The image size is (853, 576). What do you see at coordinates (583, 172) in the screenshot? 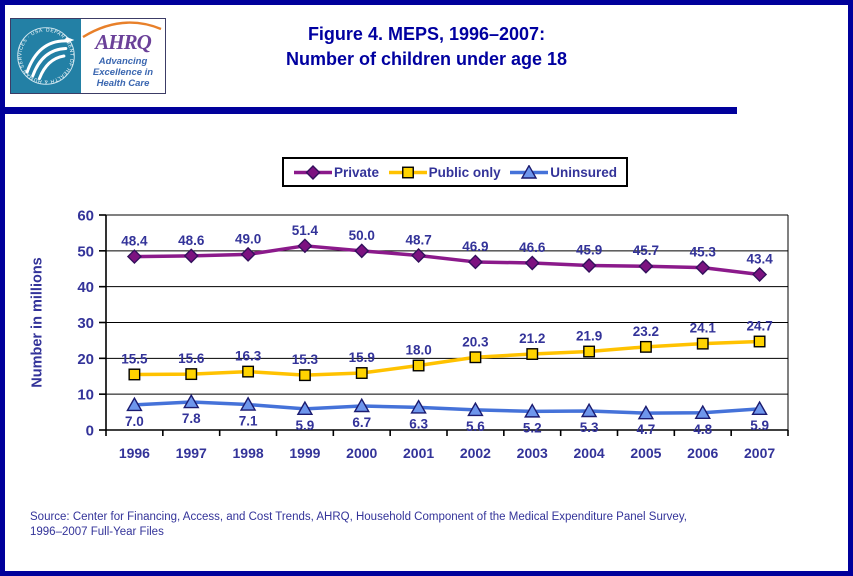
I see `legend-label-uninsured: Uninsured` at bounding box center [583, 172].